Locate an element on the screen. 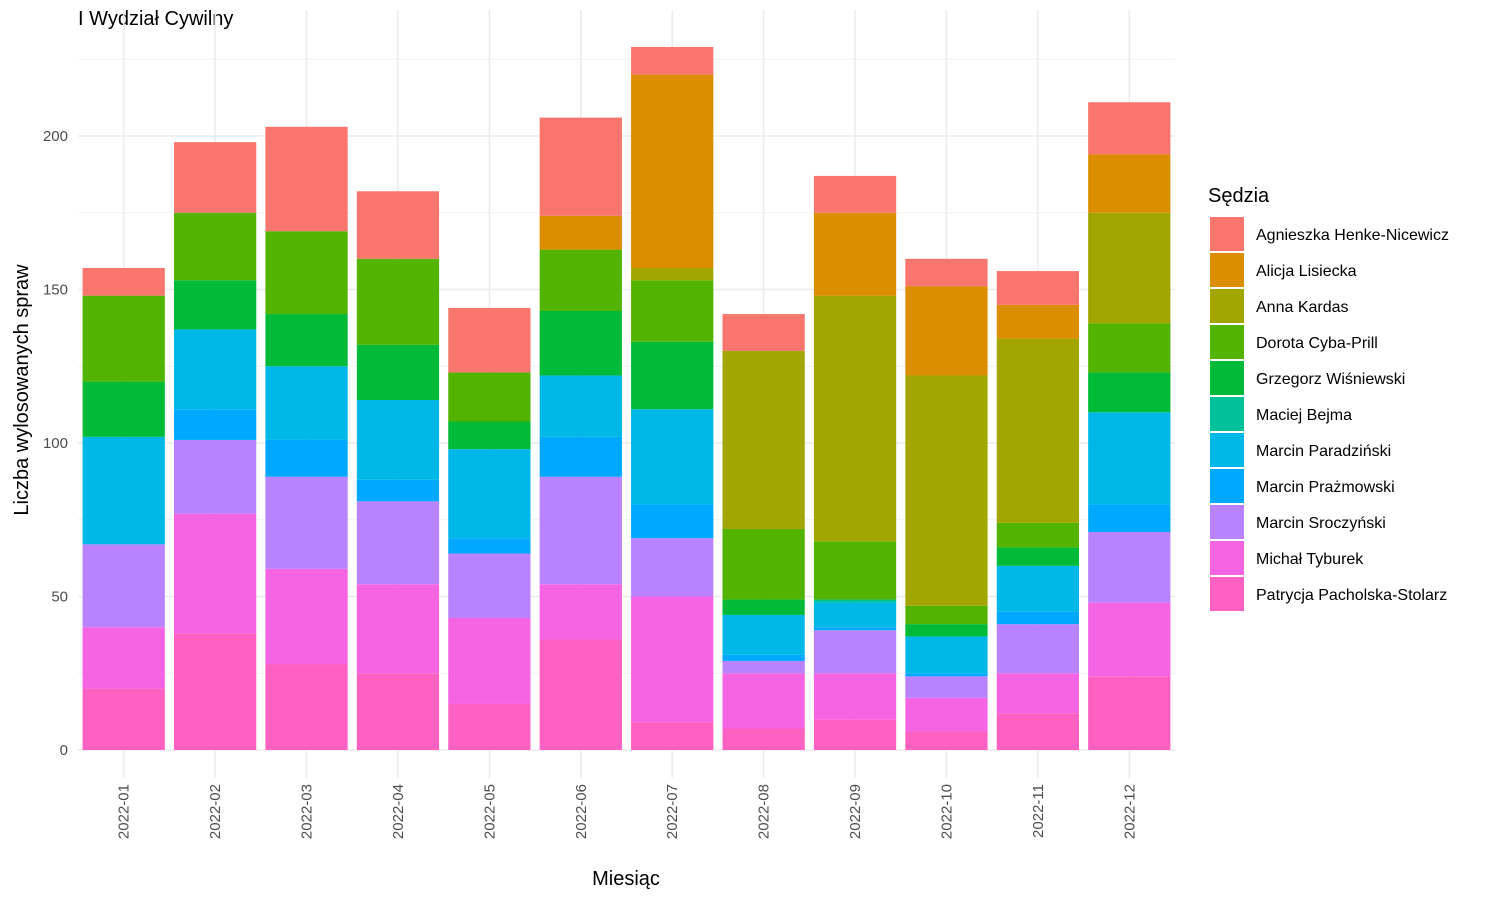  x-tick-label: 2022-06 is located at coordinates (581, 811).